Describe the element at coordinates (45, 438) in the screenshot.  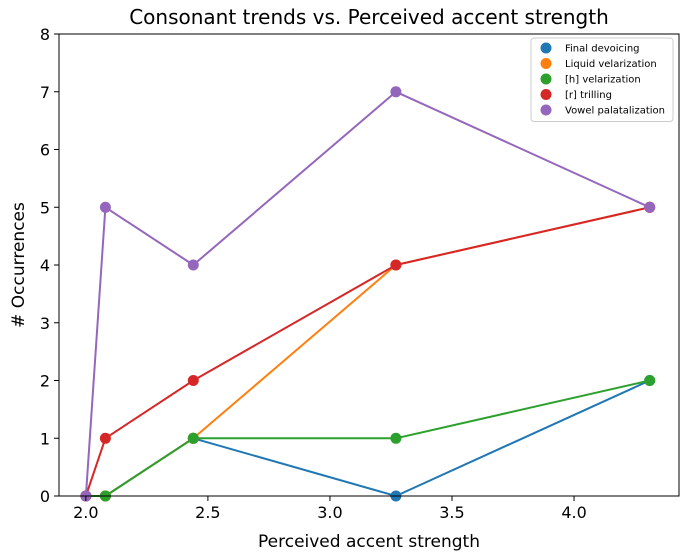
I see `y-tick-label: 1` at that location.